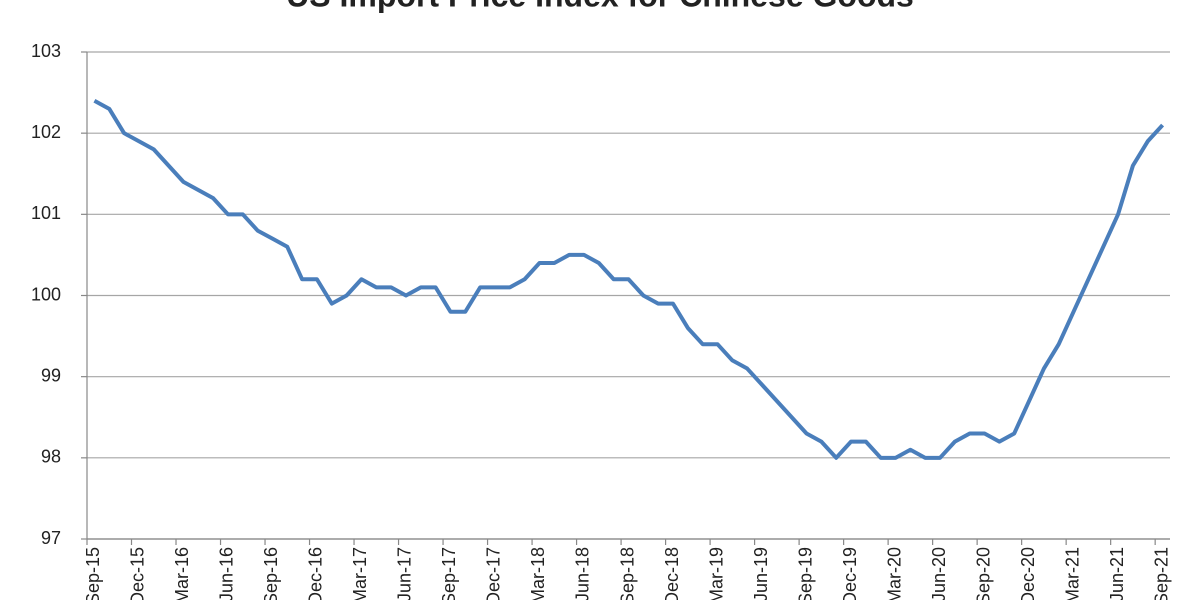 The height and width of the screenshot is (600, 1200). What do you see at coordinates (538, 573) in the screenshot?
I see `x-tick-label: Mar-18` at bounding box center [538, 573].